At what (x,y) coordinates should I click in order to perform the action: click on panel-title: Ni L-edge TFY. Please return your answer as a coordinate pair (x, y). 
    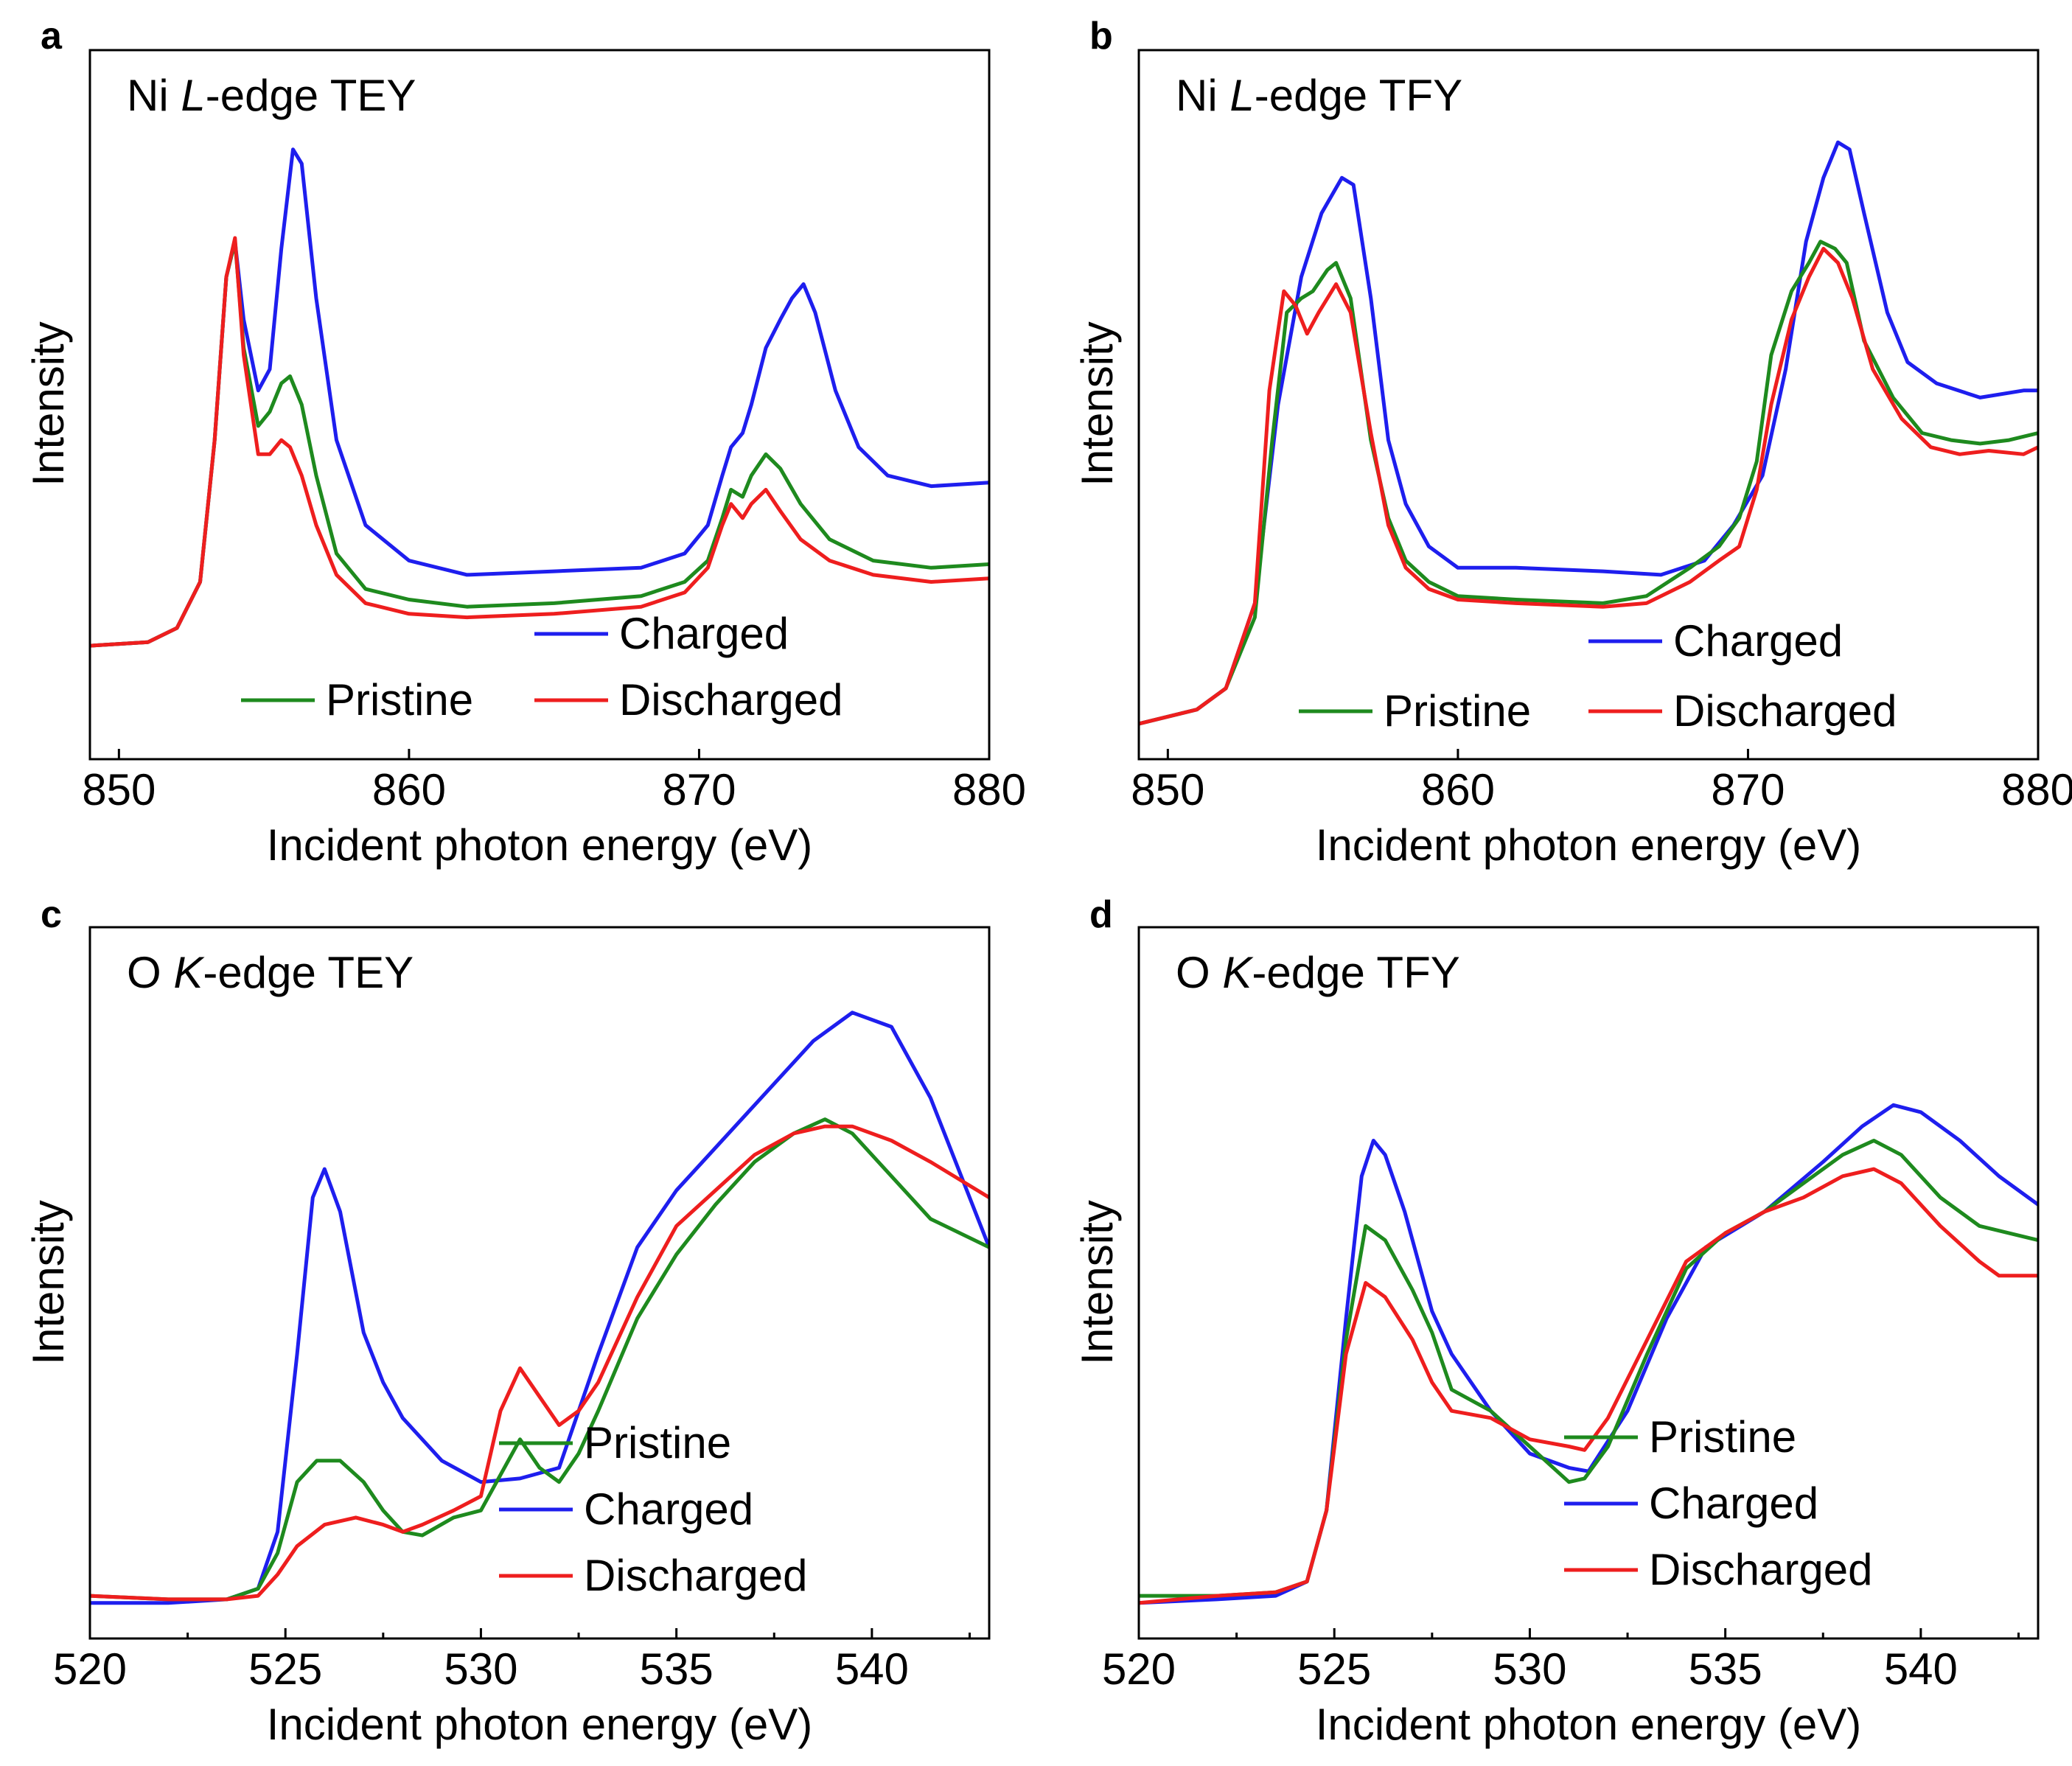
    Looking at the image, I should click on (1319, 96).